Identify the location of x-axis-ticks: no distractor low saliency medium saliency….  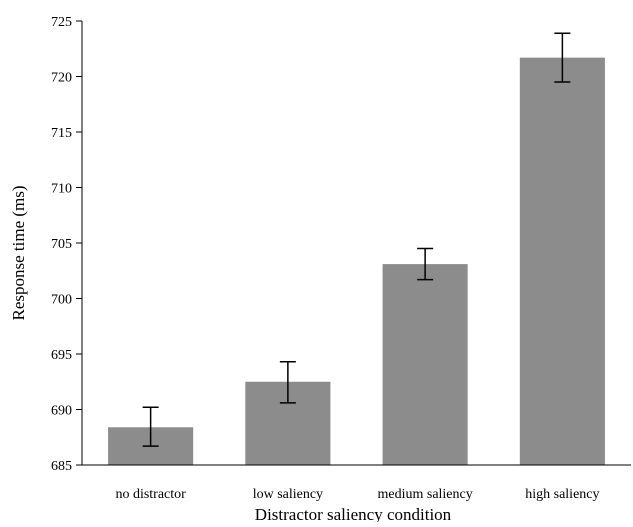
(357, 494).